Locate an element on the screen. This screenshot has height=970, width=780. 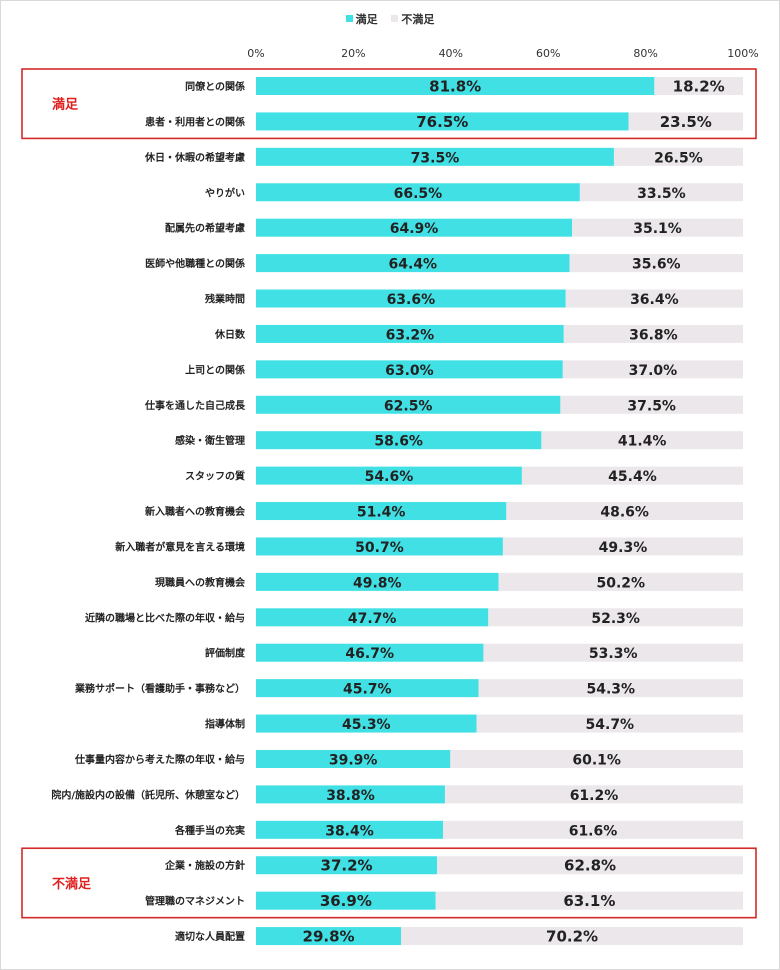
data-label-unsatisfied: 61.2% is located at coordinates (594, 796).